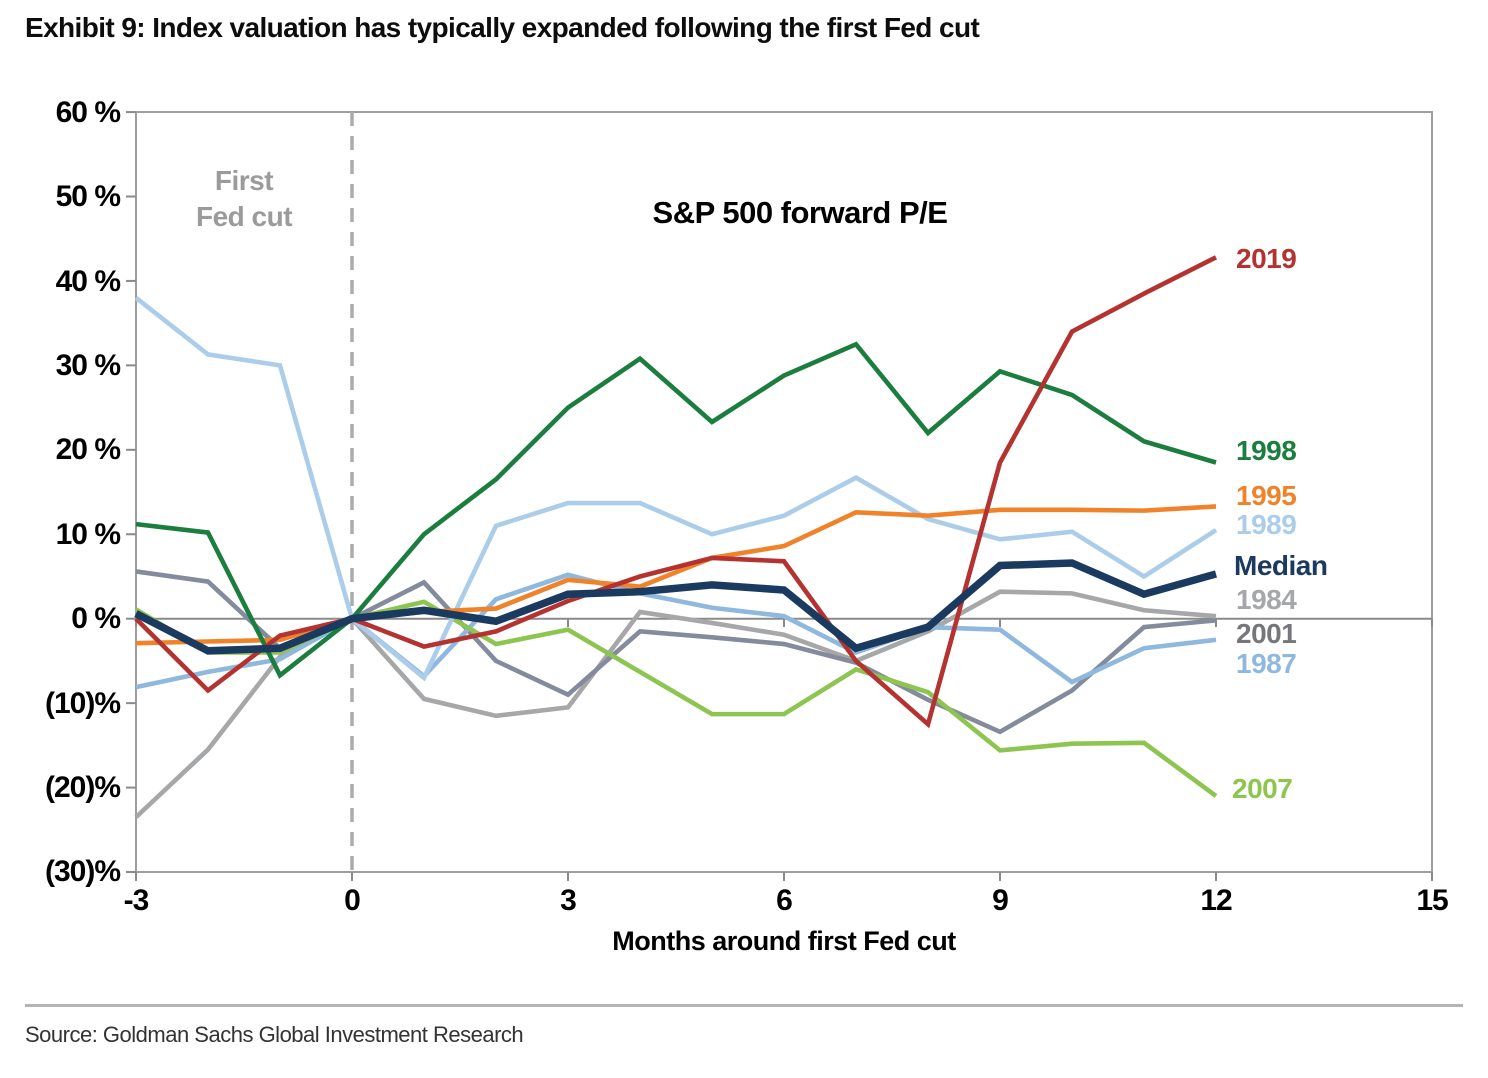 The width and height of the screenshot is (1488, 1078). I want to click on x-tick-label-12: 12, so click(1216, 900).